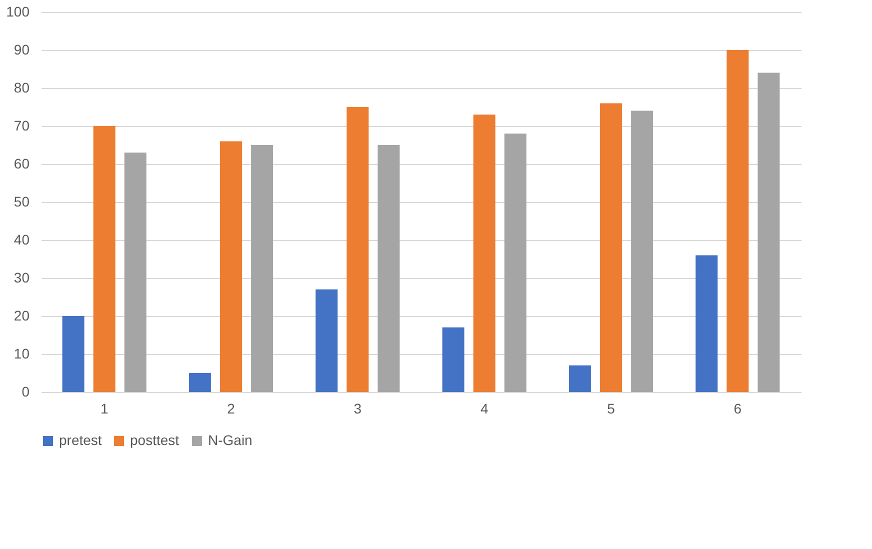 The image size is (872, 549). Describe the element at coordinates (738, 408) in the screenshot. I see `x-tick-label: 6` at that location.